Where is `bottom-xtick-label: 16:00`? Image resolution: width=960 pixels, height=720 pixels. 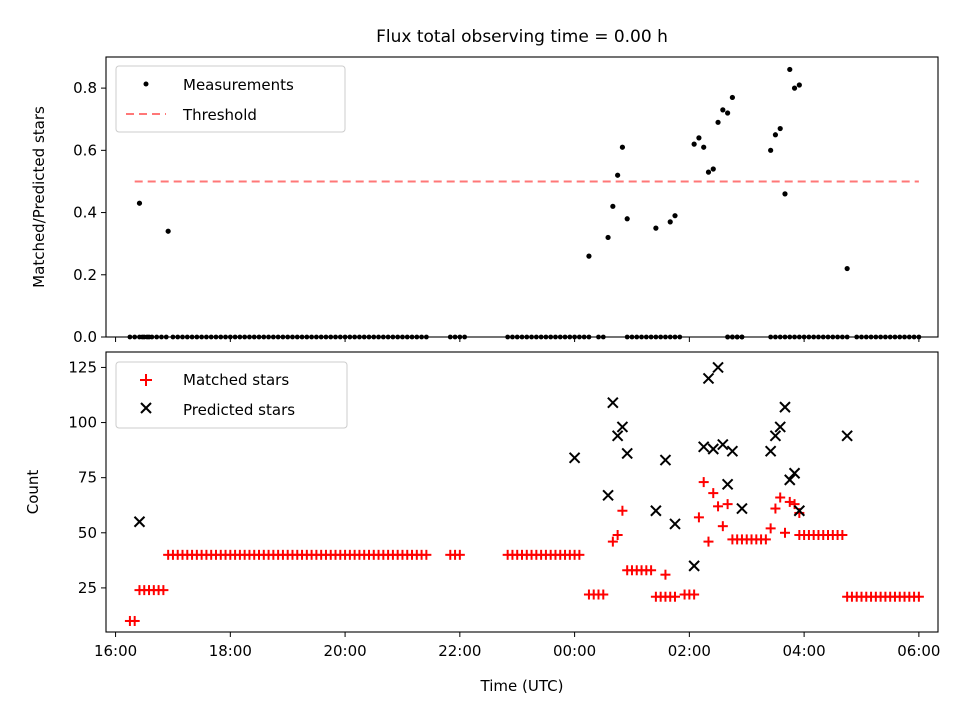
bottom-xtick-label: 16:00 is located at coordinates (115, 651).